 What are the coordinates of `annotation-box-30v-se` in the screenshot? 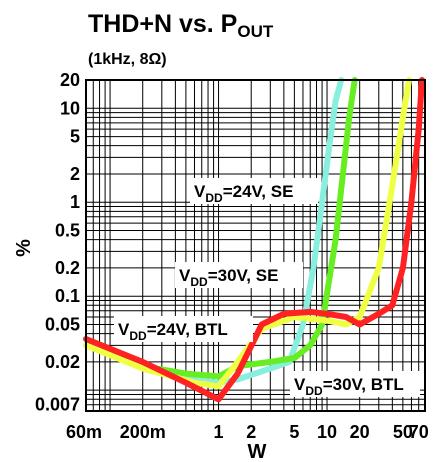 It's located at (239, 275).